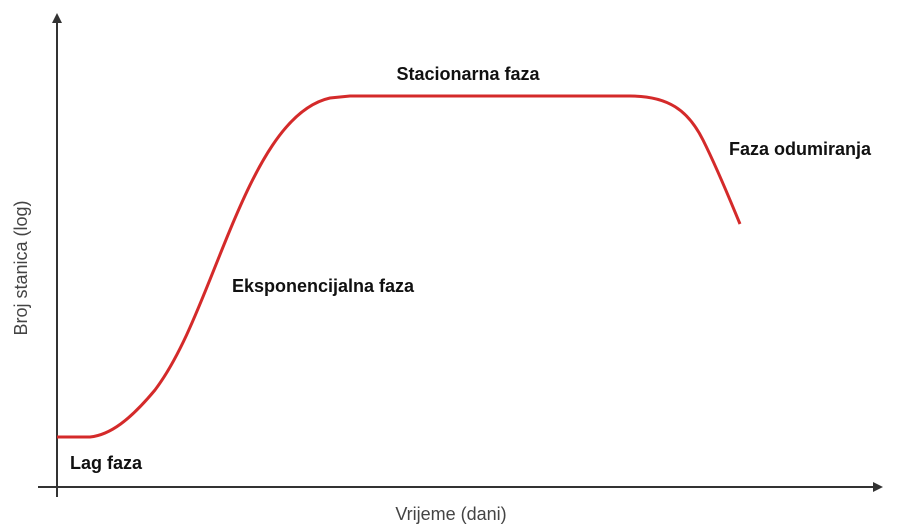 Image resolution: width=899 pixels, height=528 pixels. Describe the element at coordinates (323, 286) in the screenshot. I see `phase-label: Eksponencijalna faza` at that location.